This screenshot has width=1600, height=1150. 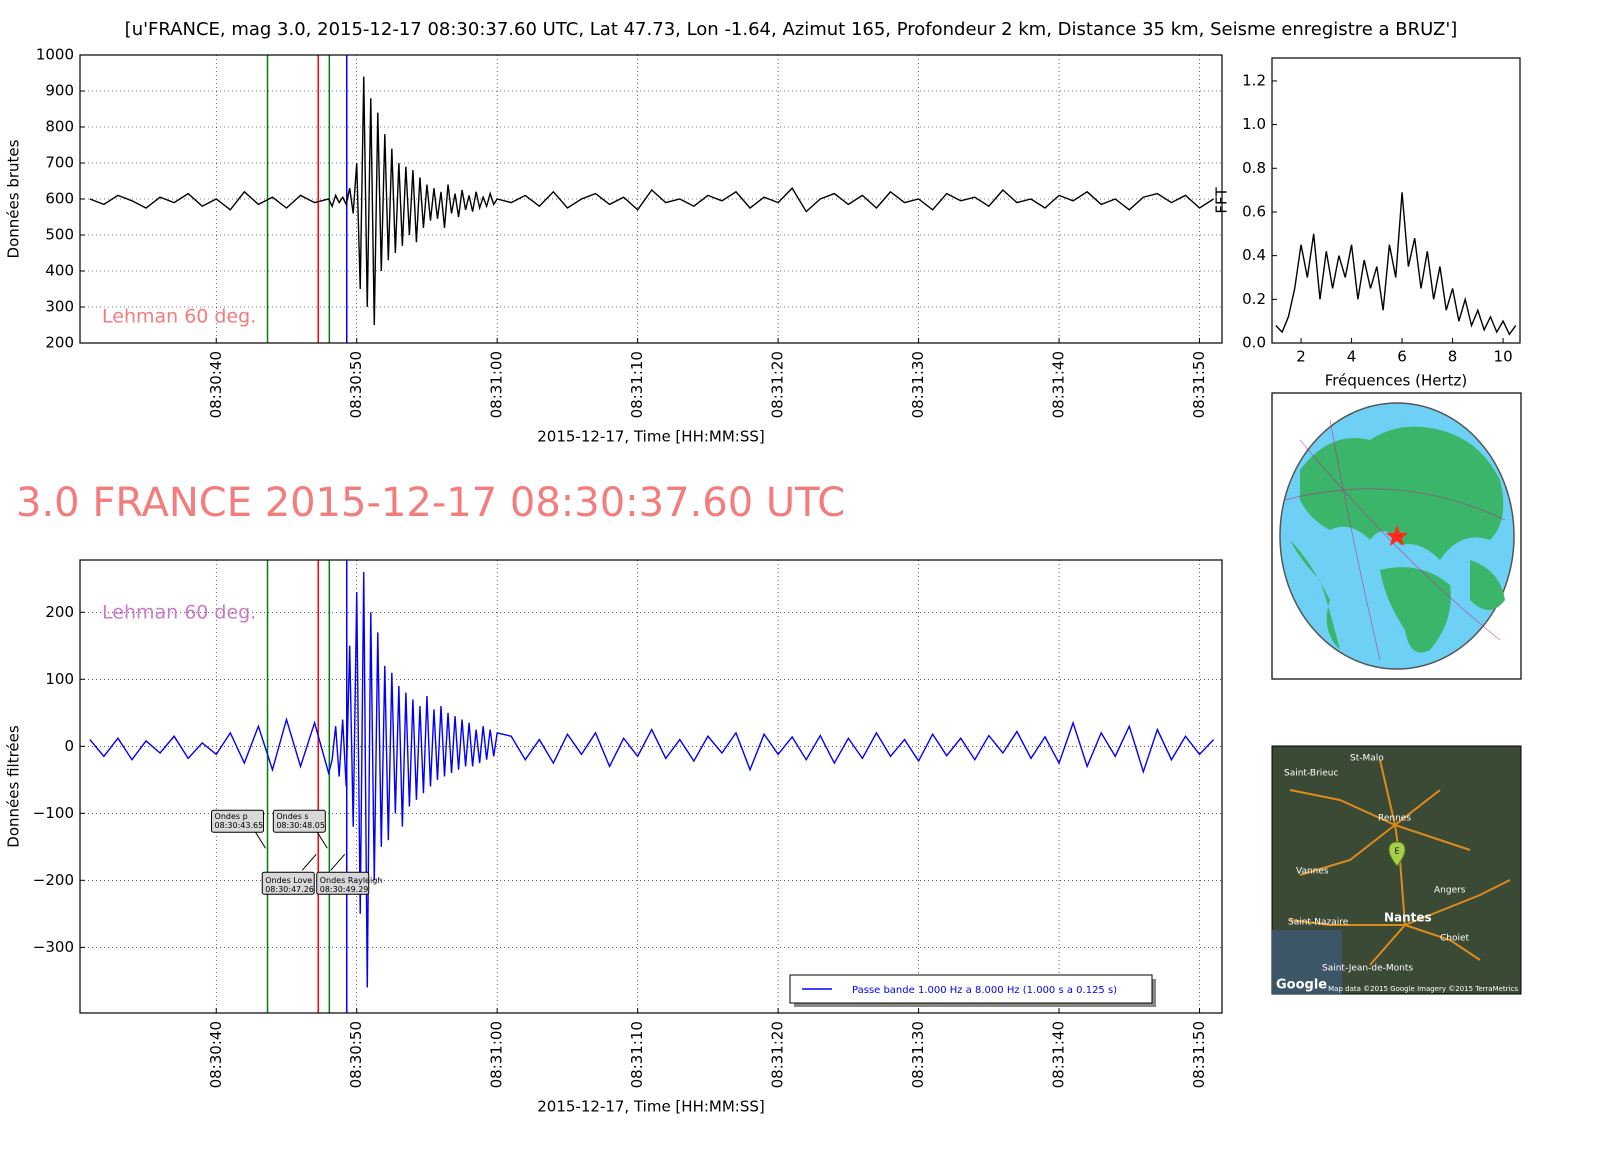 I want to click on map-label: St-Malo, so click(x=1367, y=759).